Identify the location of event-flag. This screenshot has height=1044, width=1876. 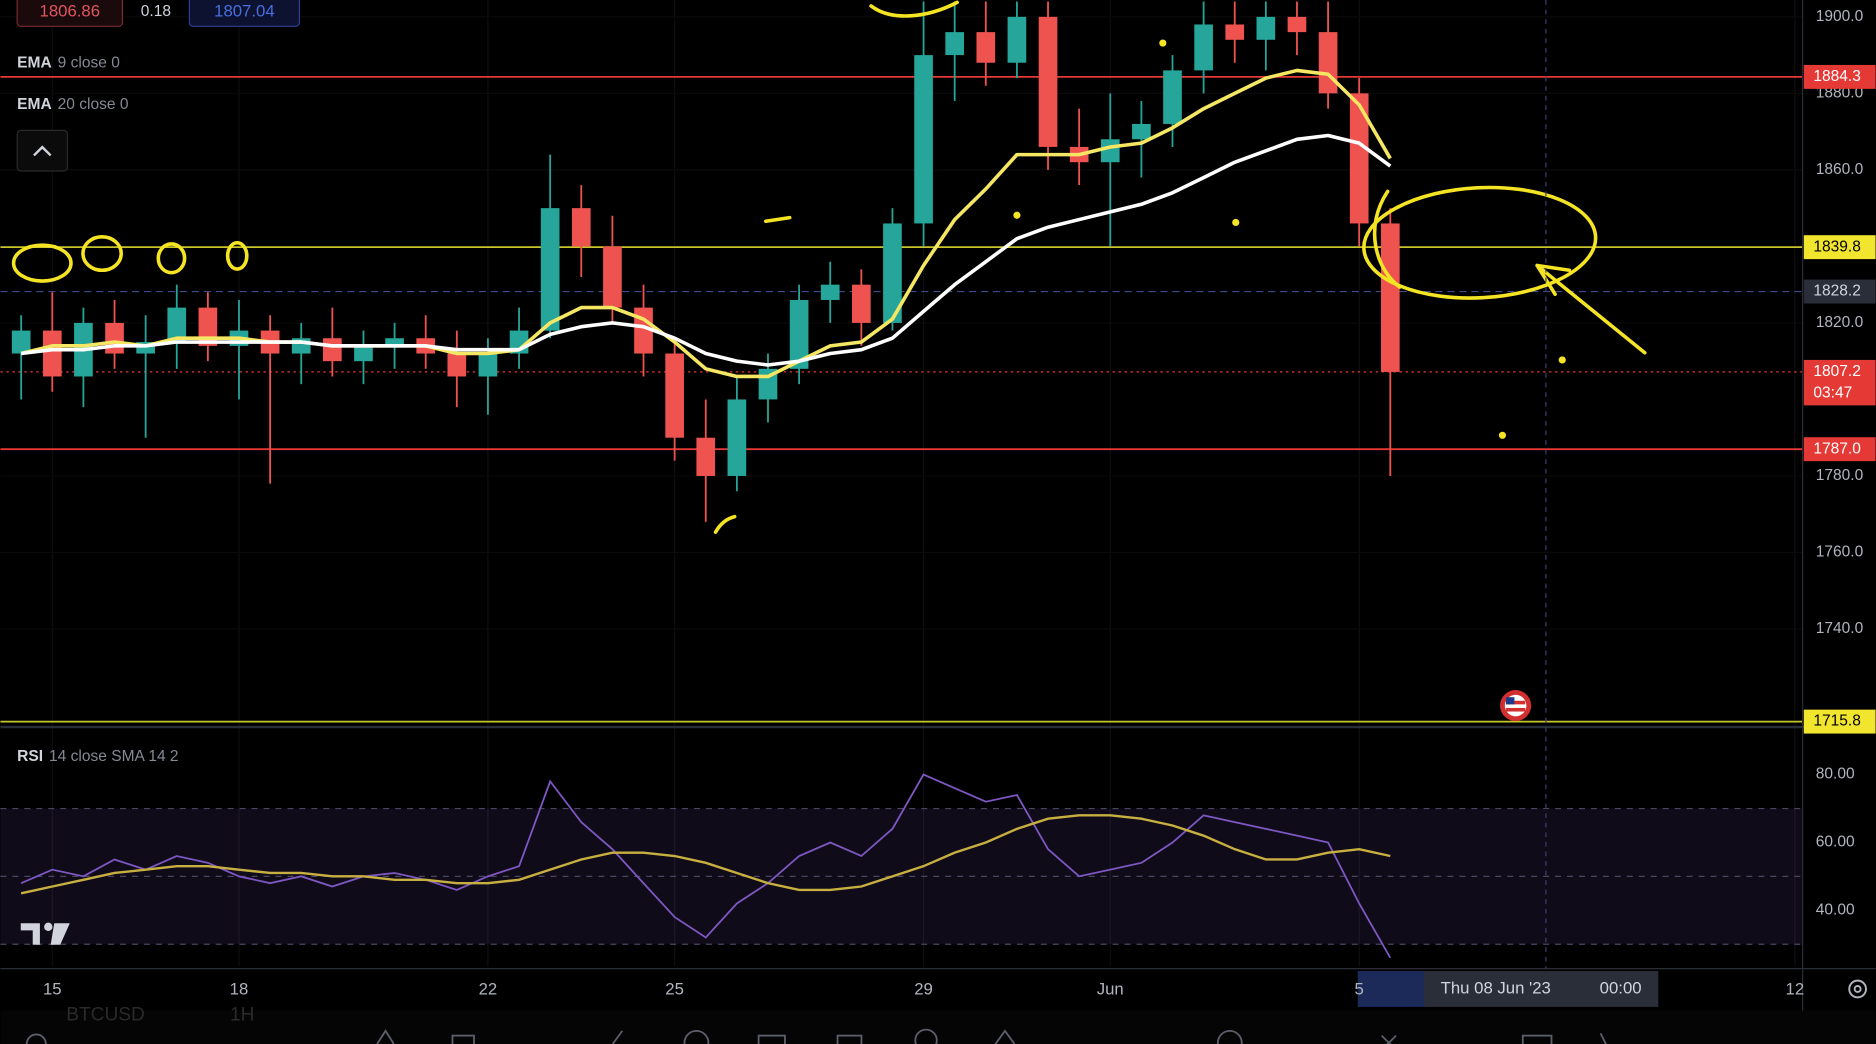
(1516, 706).